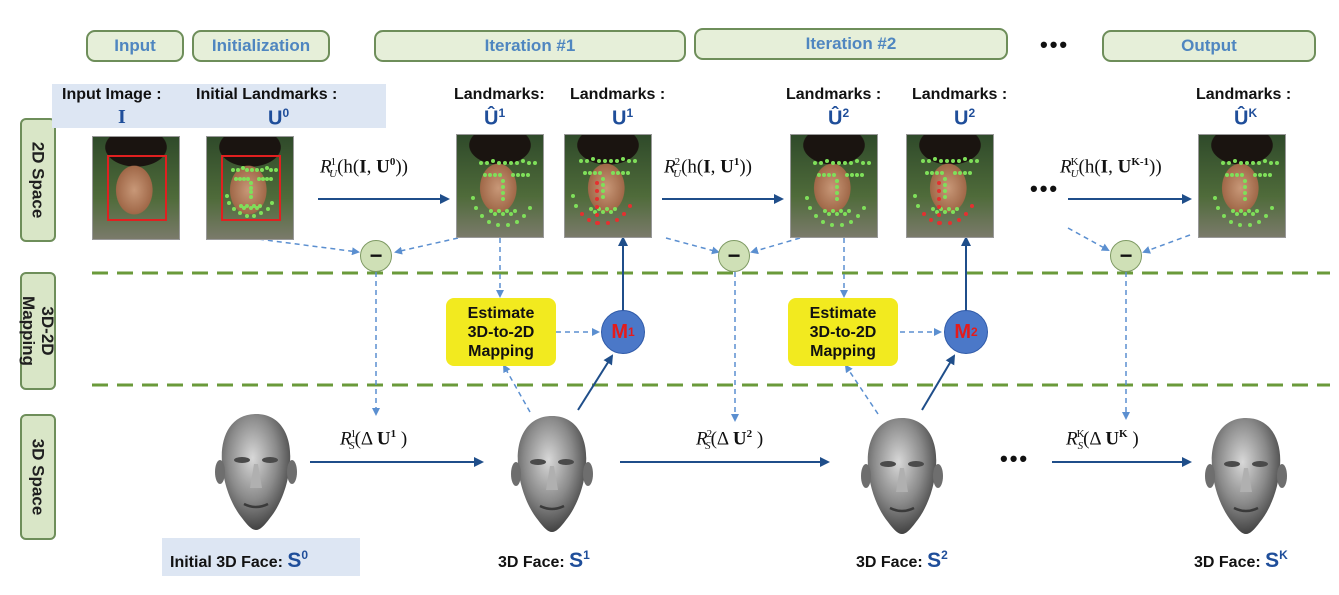 The image size is (1339, 595). Describe the element at coordinates (135, 46) in the screenshot. I see `tag-input: Input` at that location.